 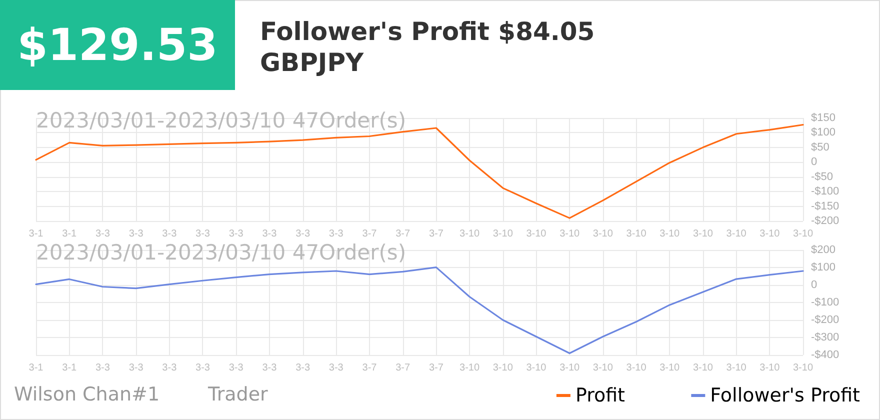 I want to click on legend-label: Profit, so click(x=600, y=395).